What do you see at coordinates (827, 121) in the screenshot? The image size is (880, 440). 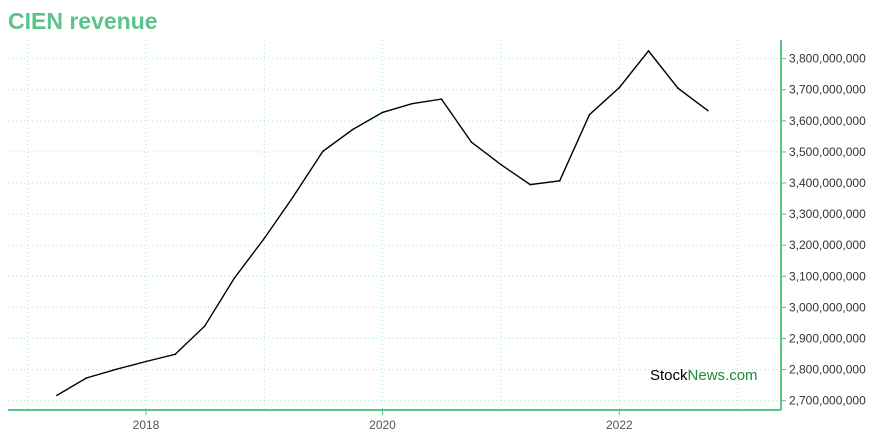 I see `y-tick-label: 3,600,000,000` at bounding box center [827, 121].